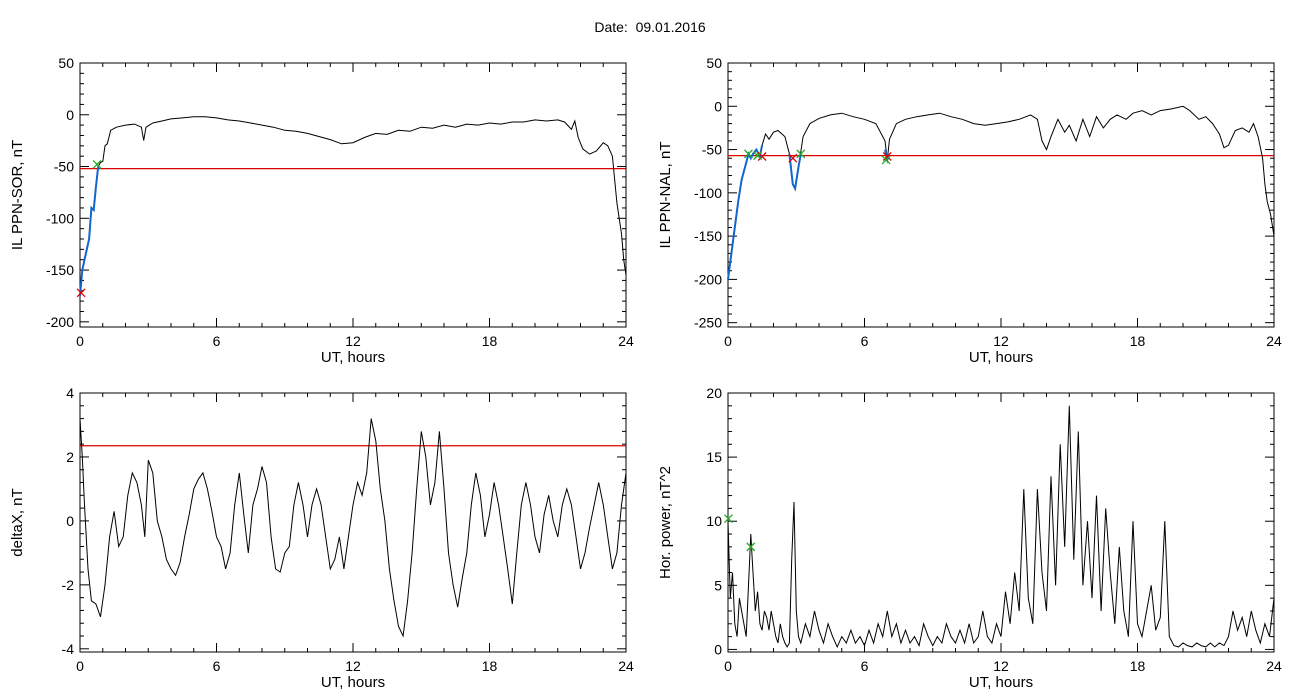 Image resolution: width=1300 pixels, height=700 pixels. What do you see at coordinates (665, 522) in the screenshot?
I see `y-axis-label: Hor. power, nT^2` at bounding box center [665, 522].